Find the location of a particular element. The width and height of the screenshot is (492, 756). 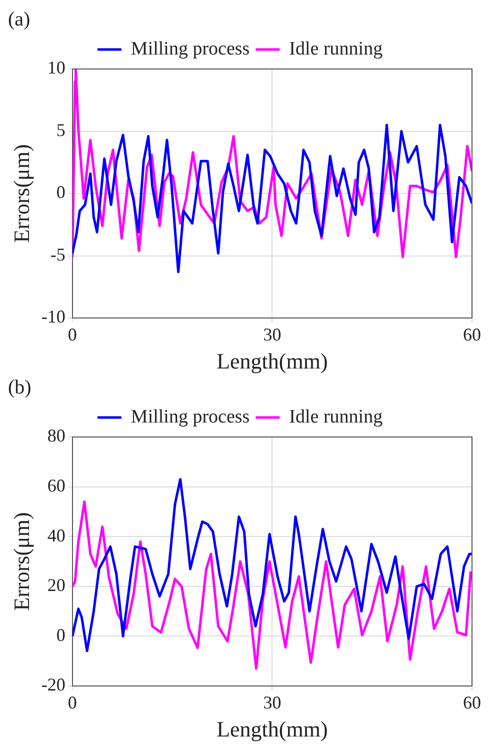

y-tick-label: 60 is located at coordinates (56, 486).